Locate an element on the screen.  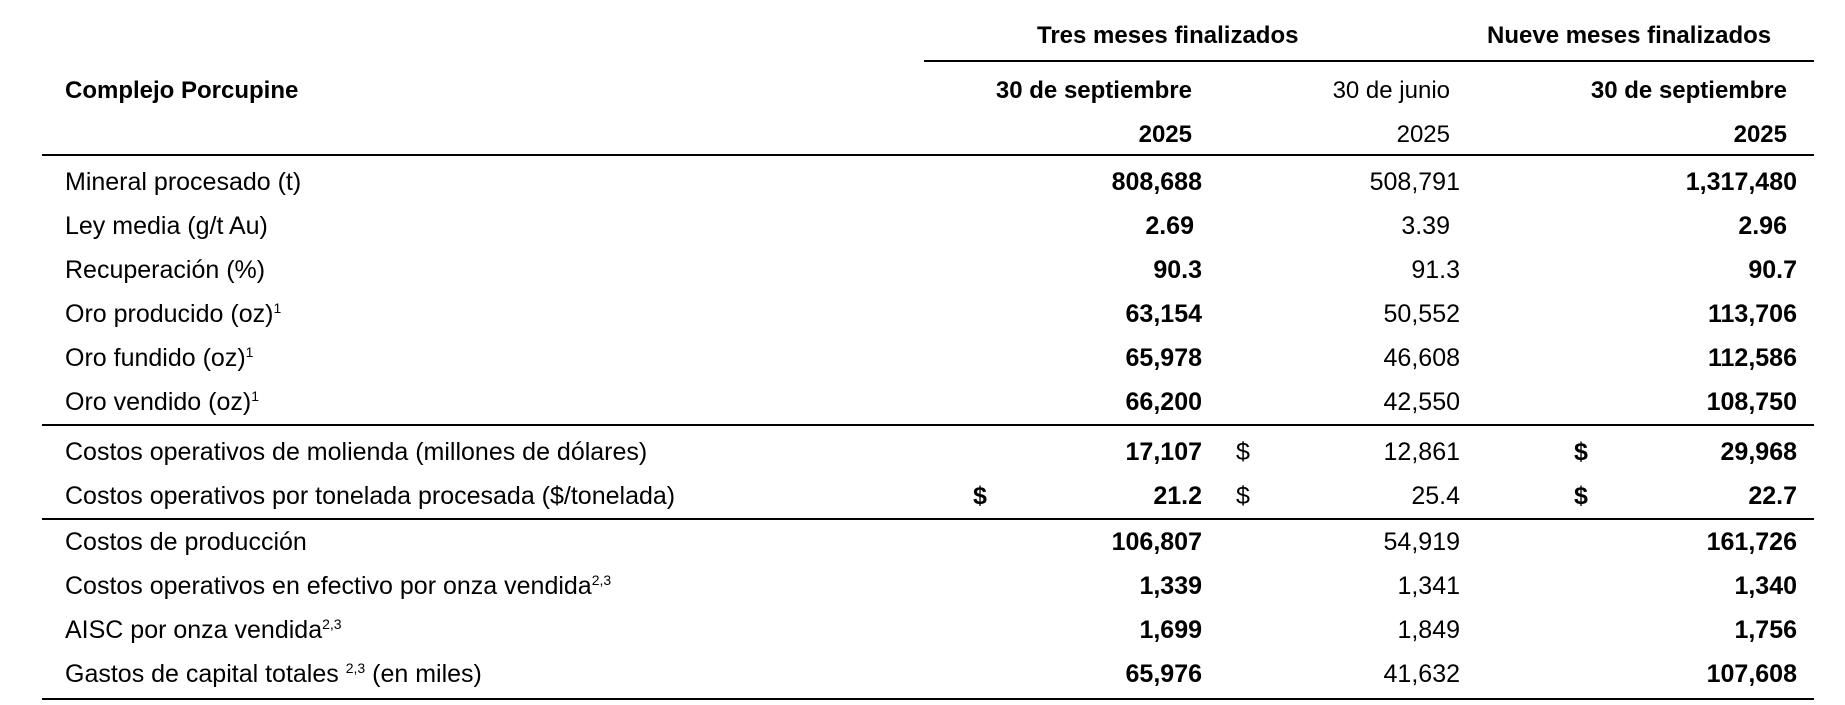
table-row: Oro fundido (oz)1 65,978 46,608 112,586 is located at coordinates (922, 358).